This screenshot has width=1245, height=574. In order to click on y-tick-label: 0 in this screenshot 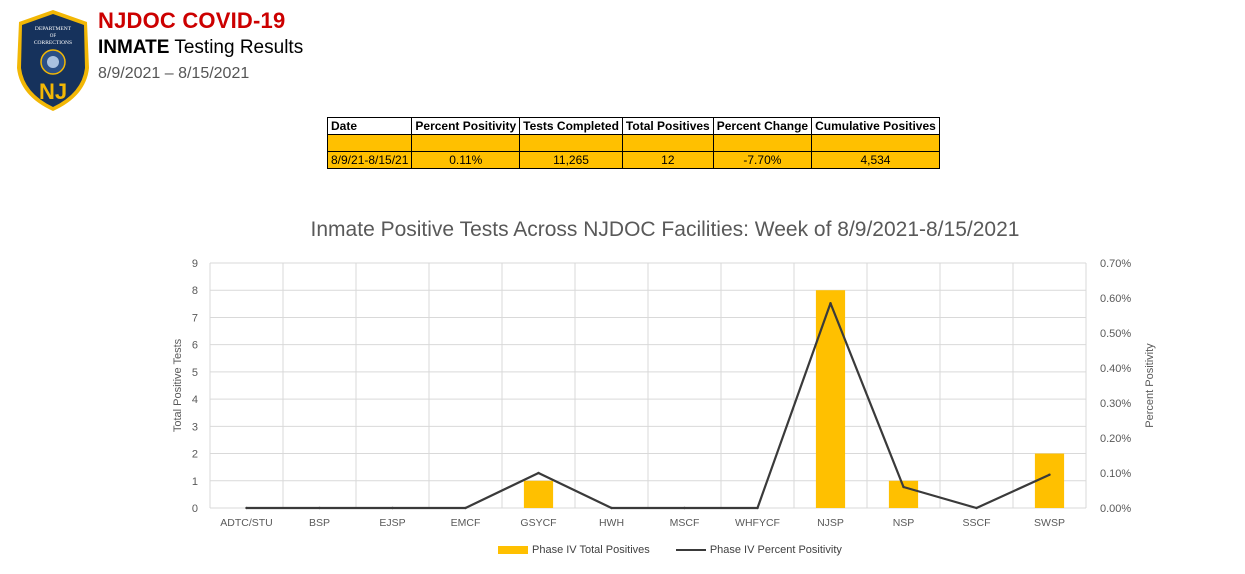, I will do `click(195, 509)`.